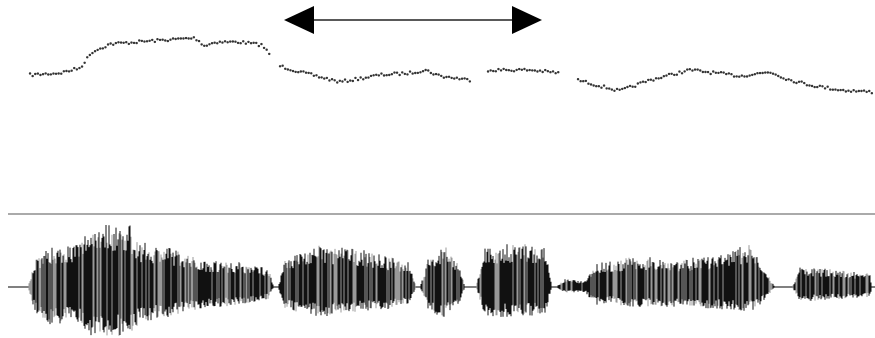 The width and height of the screenshot is (875, 338). What do you see at coordinates (527, 20) in the screenshot?
I see `arrow-head-right` at bounding box center [527, 20].